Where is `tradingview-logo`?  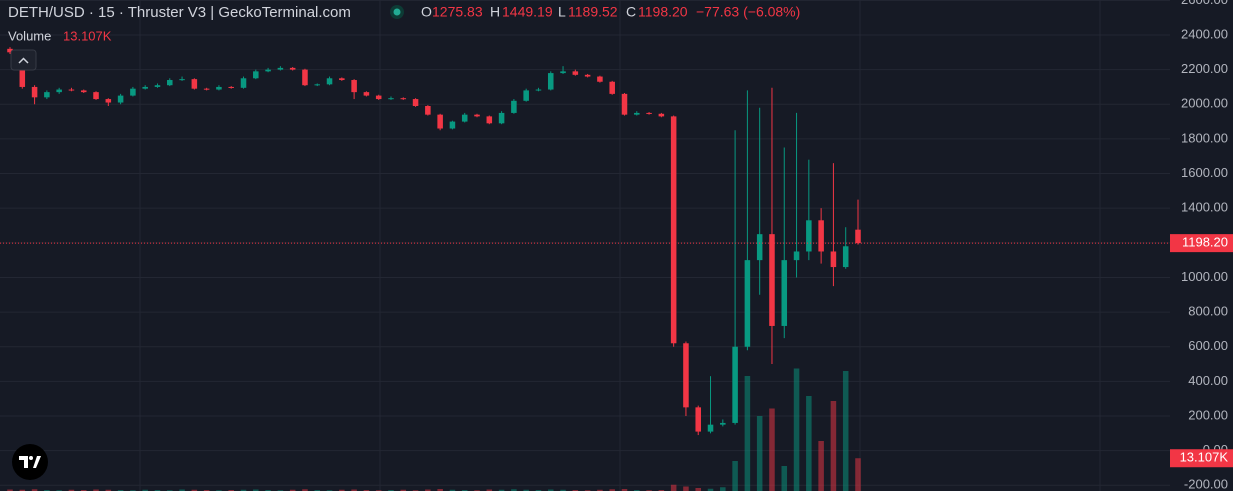 tradingview-logo is located at coordinates (30, 462).